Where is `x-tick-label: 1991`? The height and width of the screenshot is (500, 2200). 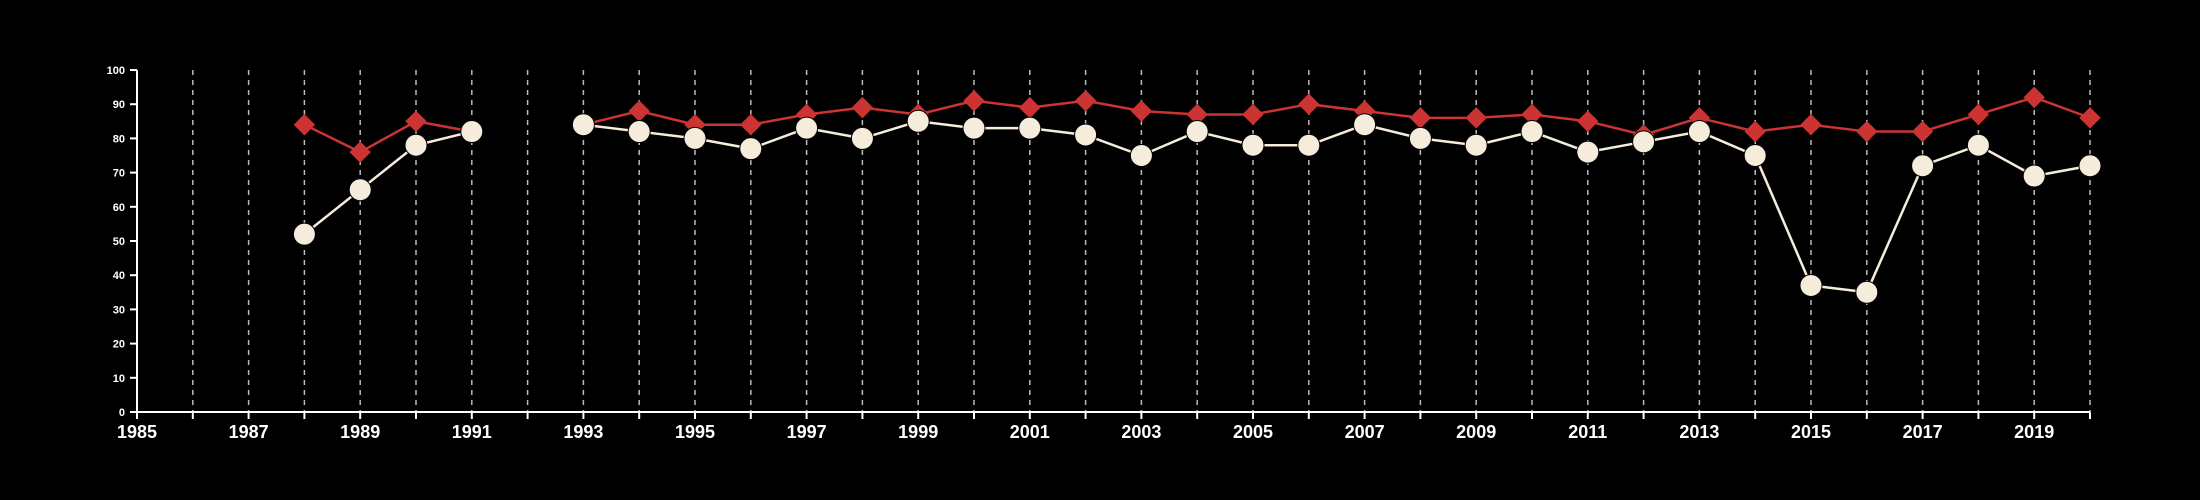 x-tick-label: 1991 is located at coordinates (472, 432).